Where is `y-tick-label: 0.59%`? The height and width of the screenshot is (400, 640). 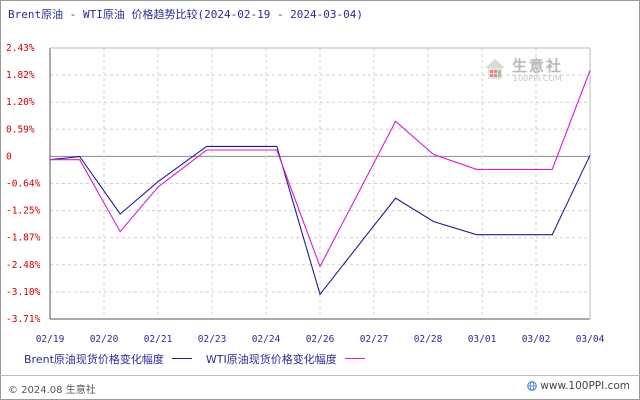 y-tick-label: 0.59% is located at coordinates (20, 129).